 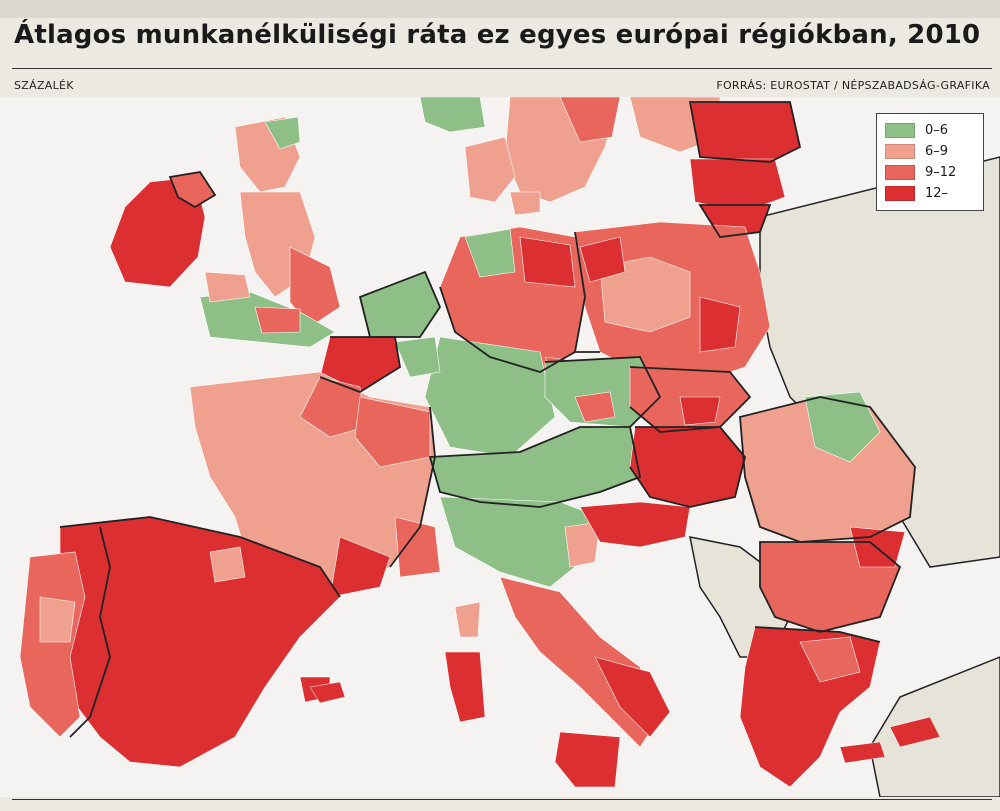 I want to click on title-rule, so click(x=502, y=68).